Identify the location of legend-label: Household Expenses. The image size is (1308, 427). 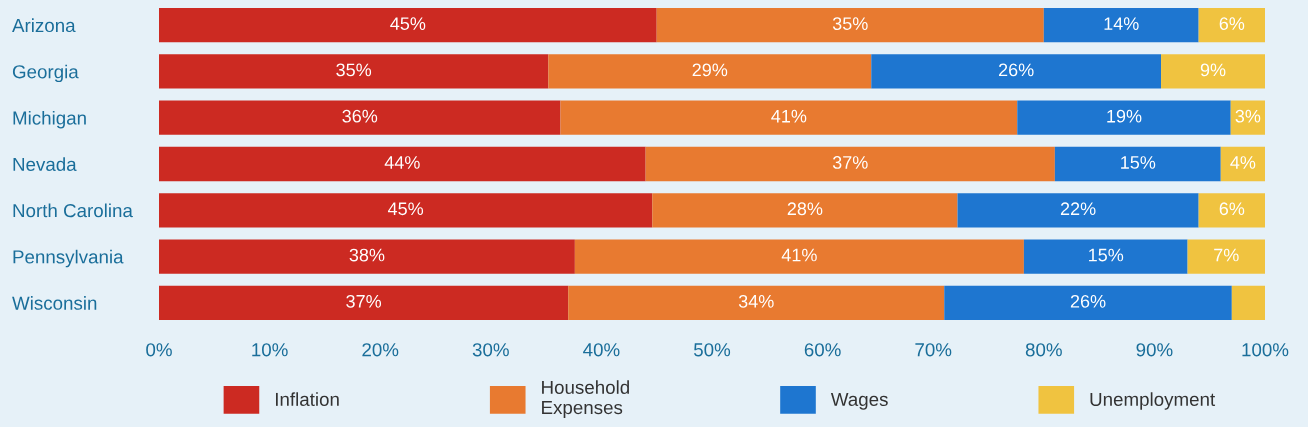
(585, 399).